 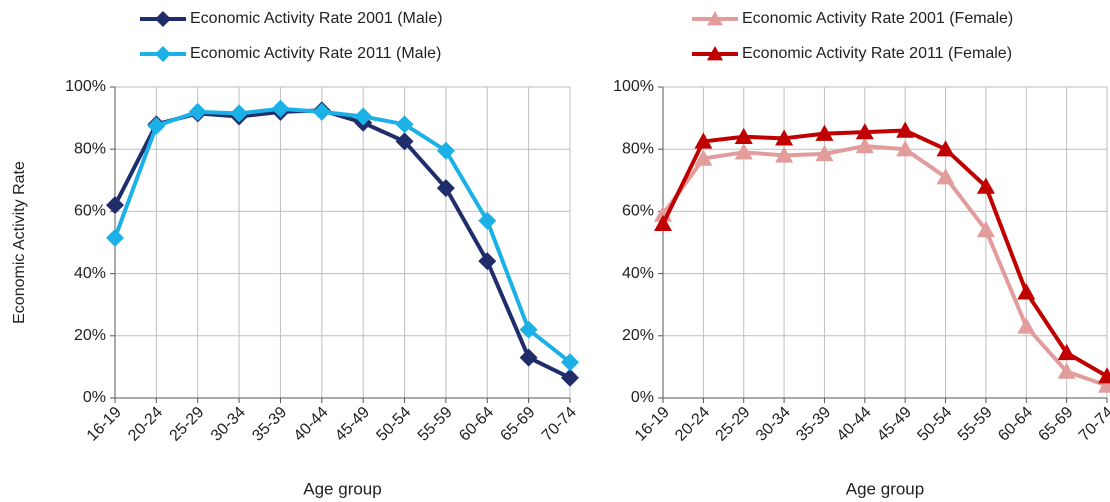 I want to click on legend-label: Economic Activity Rate 2011 (Female), so click(x=877, y=53).